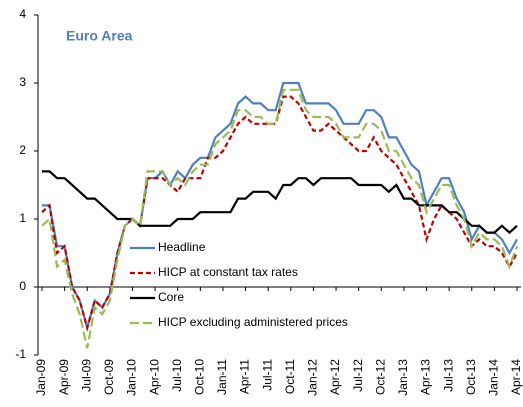 Image resolution: width=523 pixels, height=407 pixels. Describe the element at coordinates (154, 377) in the screenshot. I see `x-tick-label: Apr-10` at that location.